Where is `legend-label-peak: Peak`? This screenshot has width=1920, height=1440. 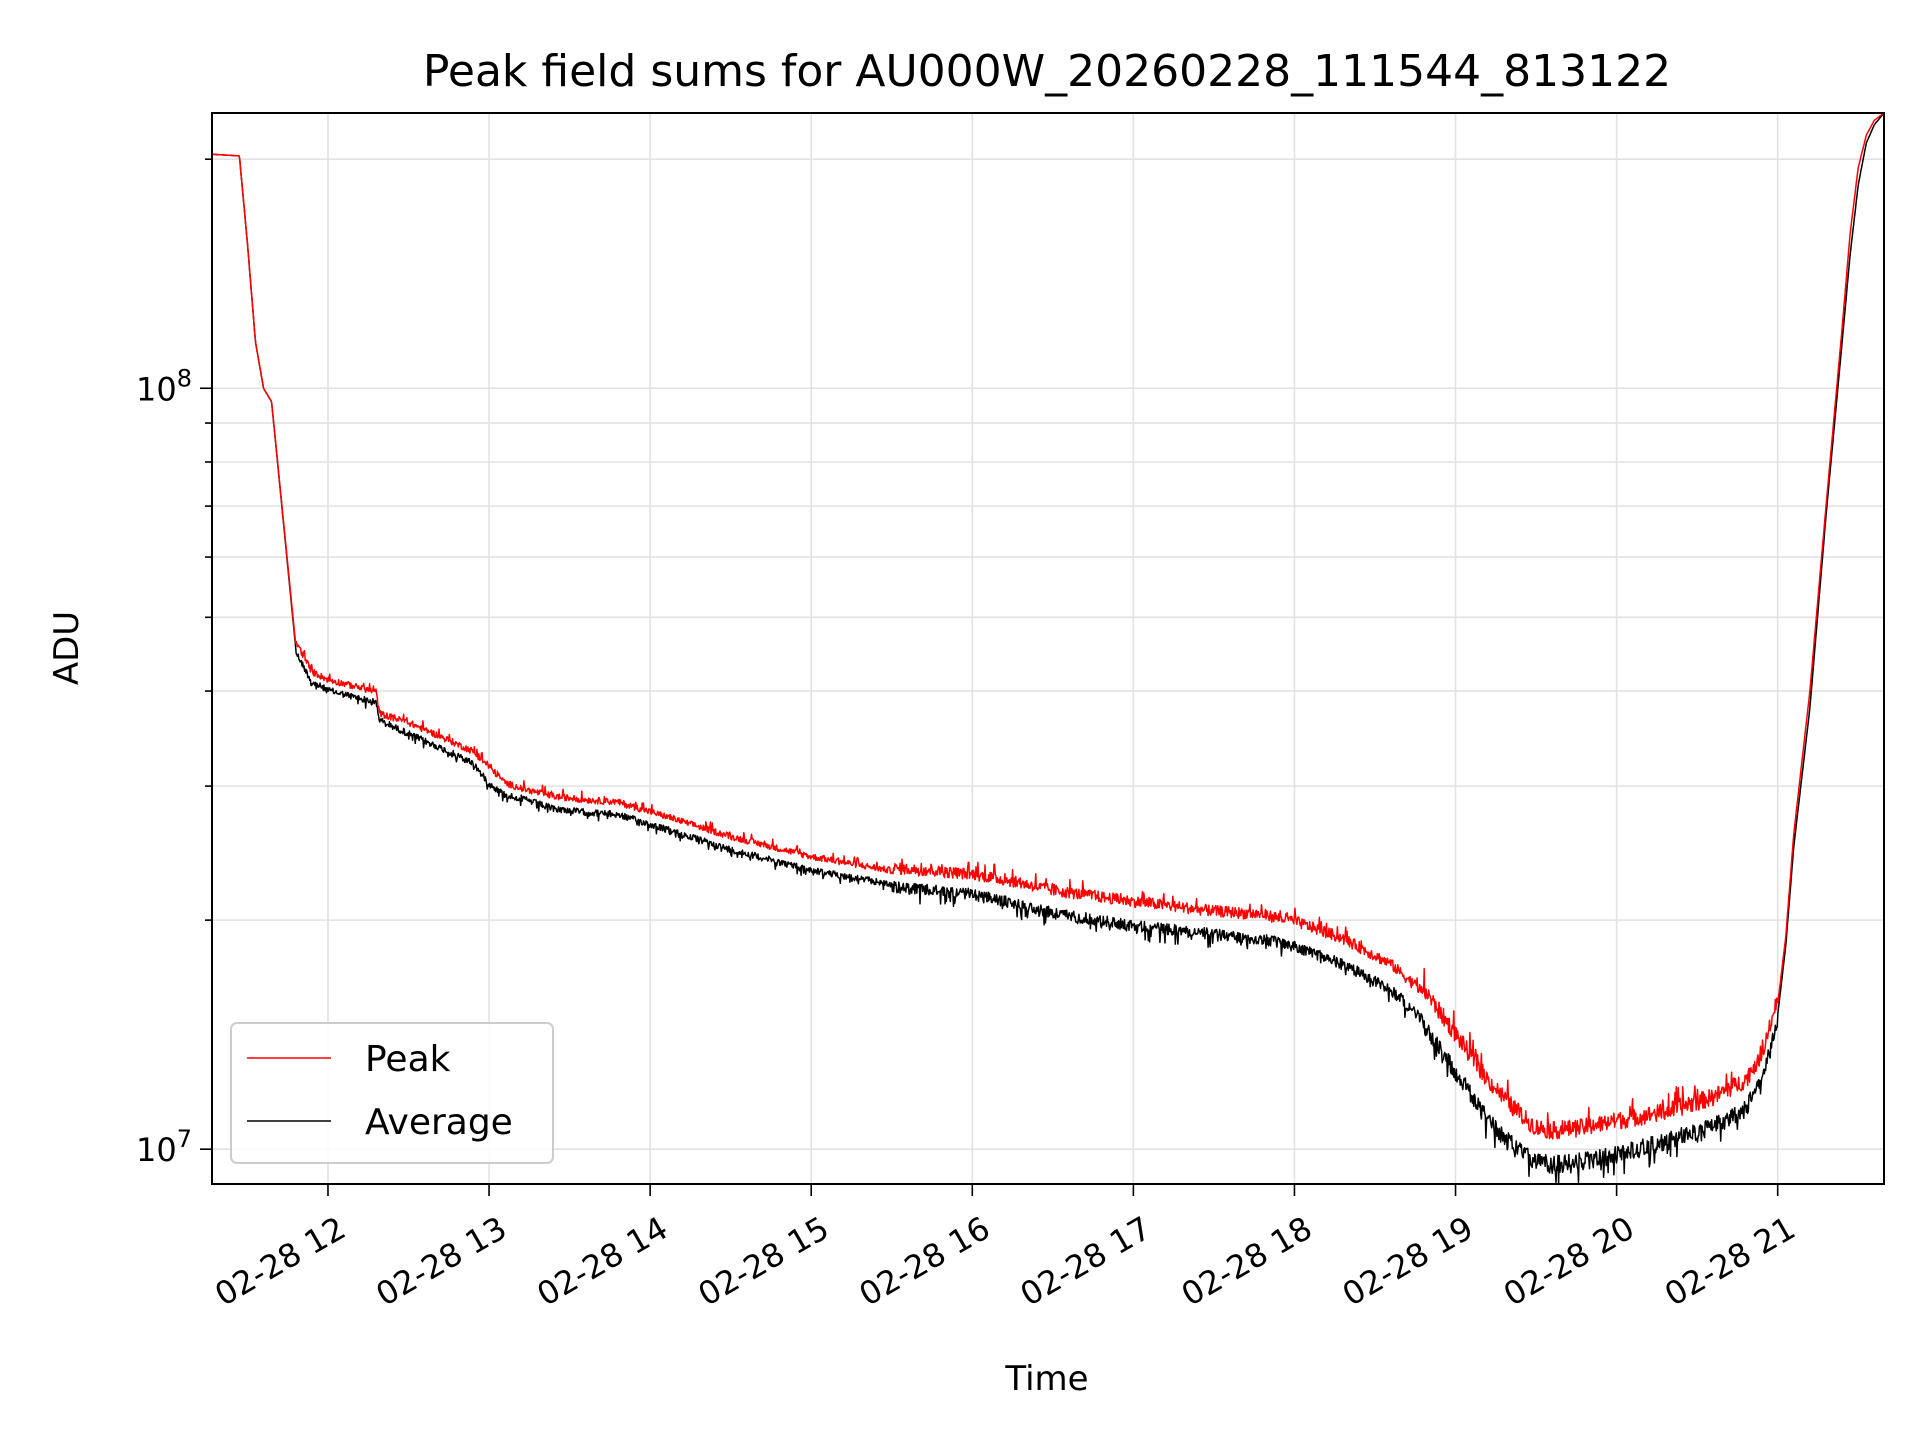
legend-label-peak: Peak is located at coordinates (408, 1059).